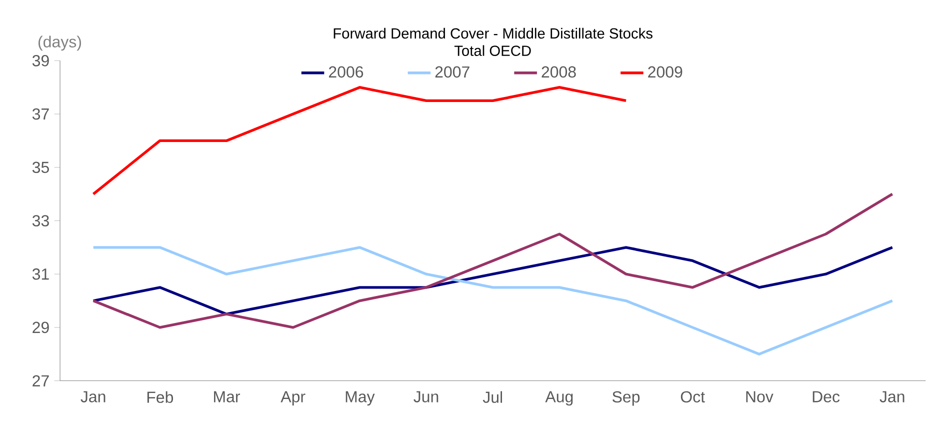  I want to click on y-axis-title: (days), so click(59, 43).